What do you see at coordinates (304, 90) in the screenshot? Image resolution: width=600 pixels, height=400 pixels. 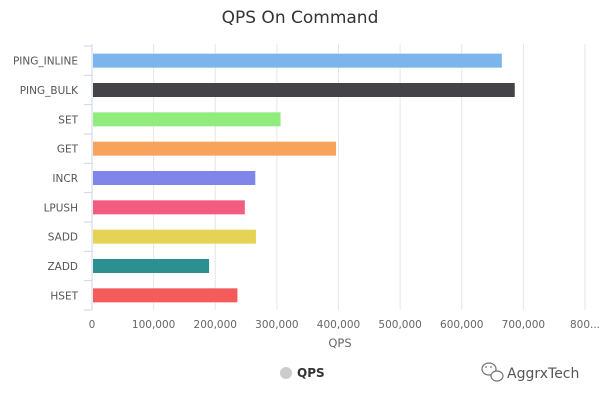 I see `bar-ping-bulk` at bounding box center [304, 90].